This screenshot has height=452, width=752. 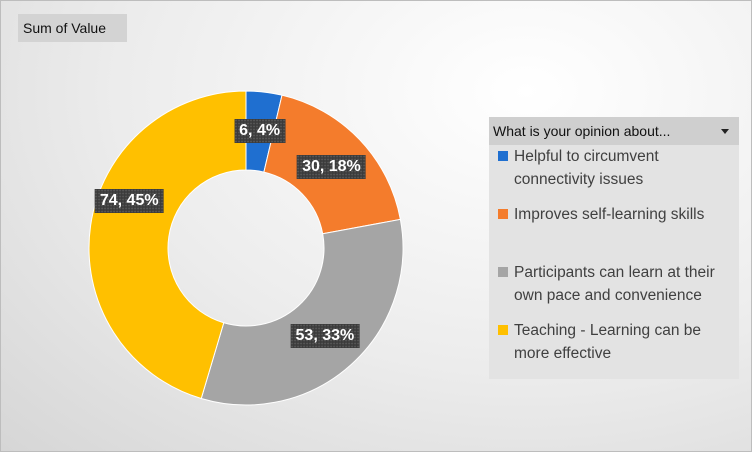 I want to click on legend-label: Improves self-learning skills, so click(x=609, y=214).